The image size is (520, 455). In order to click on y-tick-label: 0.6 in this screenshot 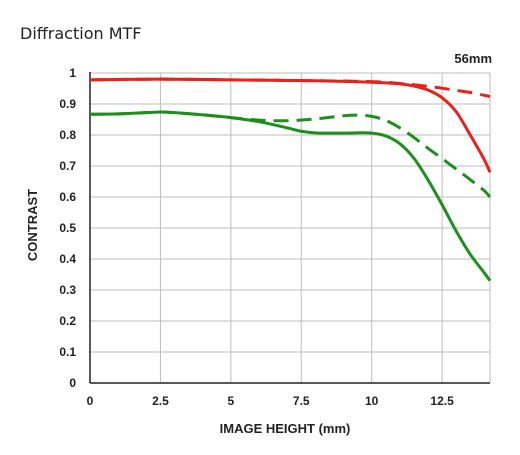, I will do `click(67, 197)`.